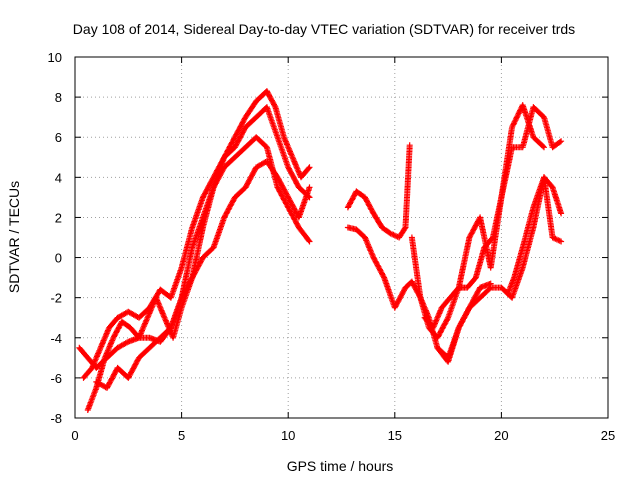 This screenshot has height=480, width=640. I want to click on x-tick-label: 5, so click(181, 435).